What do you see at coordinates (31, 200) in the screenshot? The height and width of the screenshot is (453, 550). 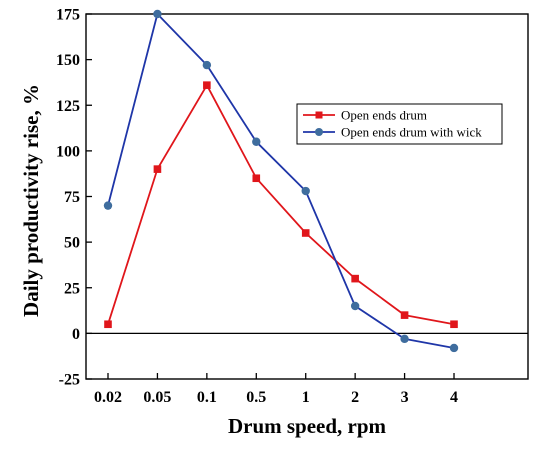 I see `y-axis-title: Daily productivity rise, %` at bounding box center [31, 200].